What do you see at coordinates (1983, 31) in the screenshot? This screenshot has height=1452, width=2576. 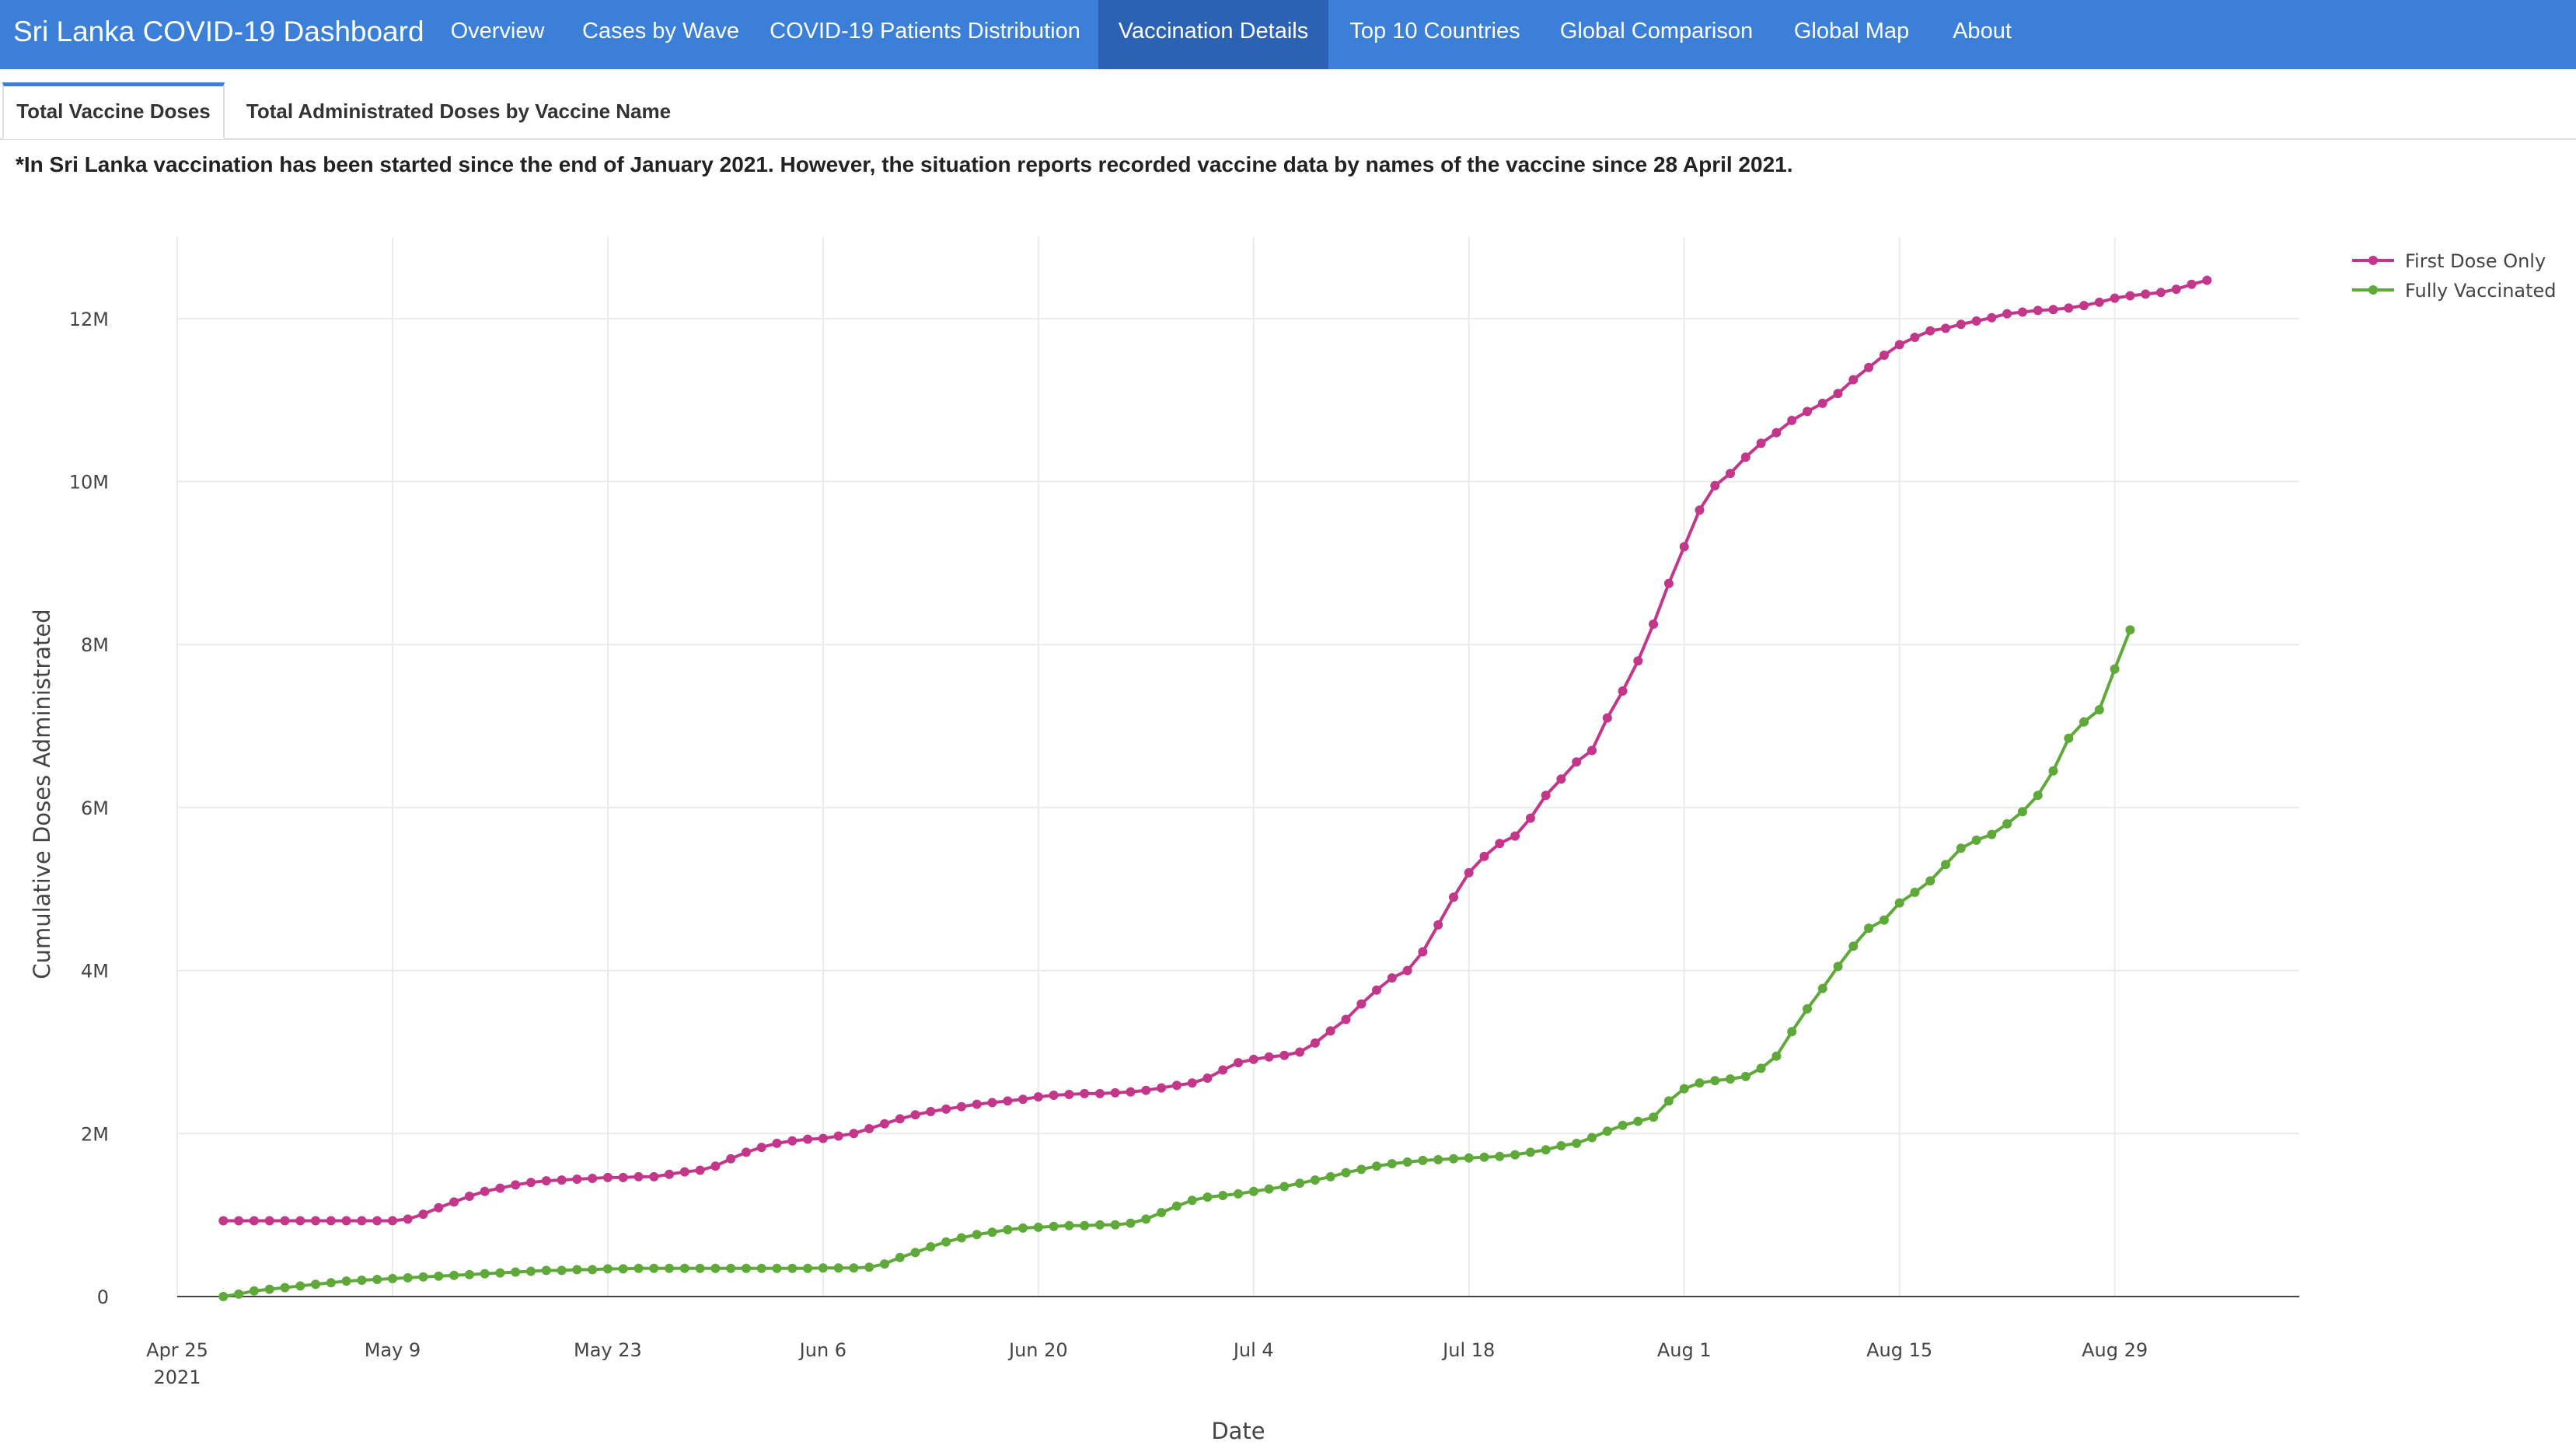 I see `nav-about: About` at bounding box center [1983, 31].